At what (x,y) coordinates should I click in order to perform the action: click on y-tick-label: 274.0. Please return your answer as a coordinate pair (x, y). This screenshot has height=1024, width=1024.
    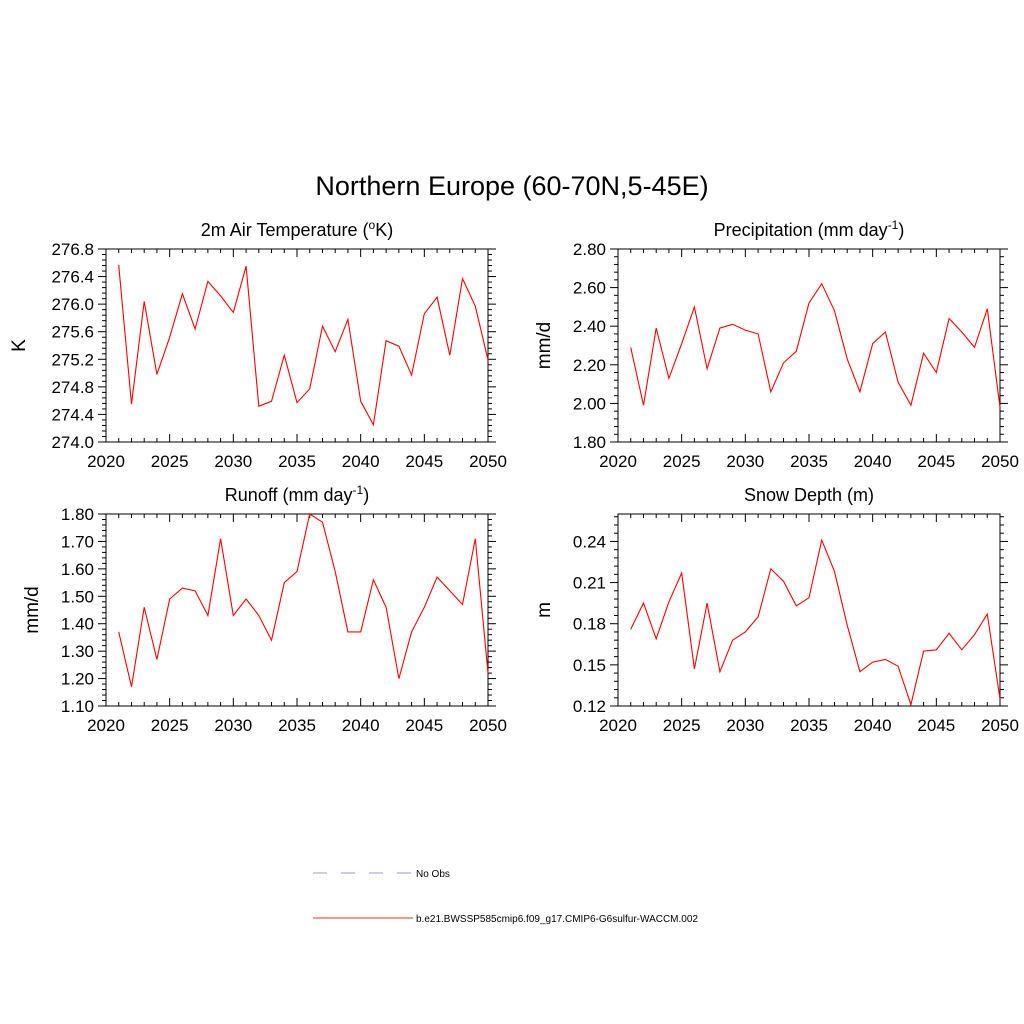
    Looking at the image, I should click on (72, 442).